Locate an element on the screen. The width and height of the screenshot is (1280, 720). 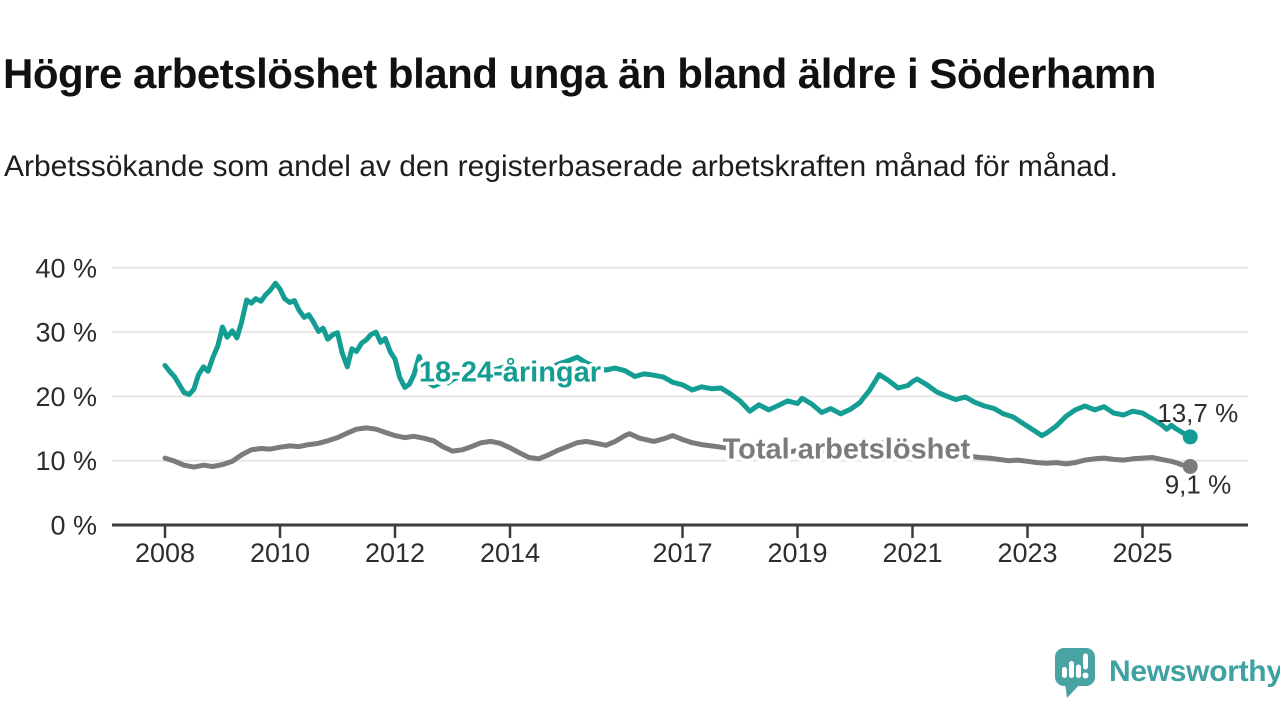
y-tick-label-40: 40 % is located at coordinates (66, 268).